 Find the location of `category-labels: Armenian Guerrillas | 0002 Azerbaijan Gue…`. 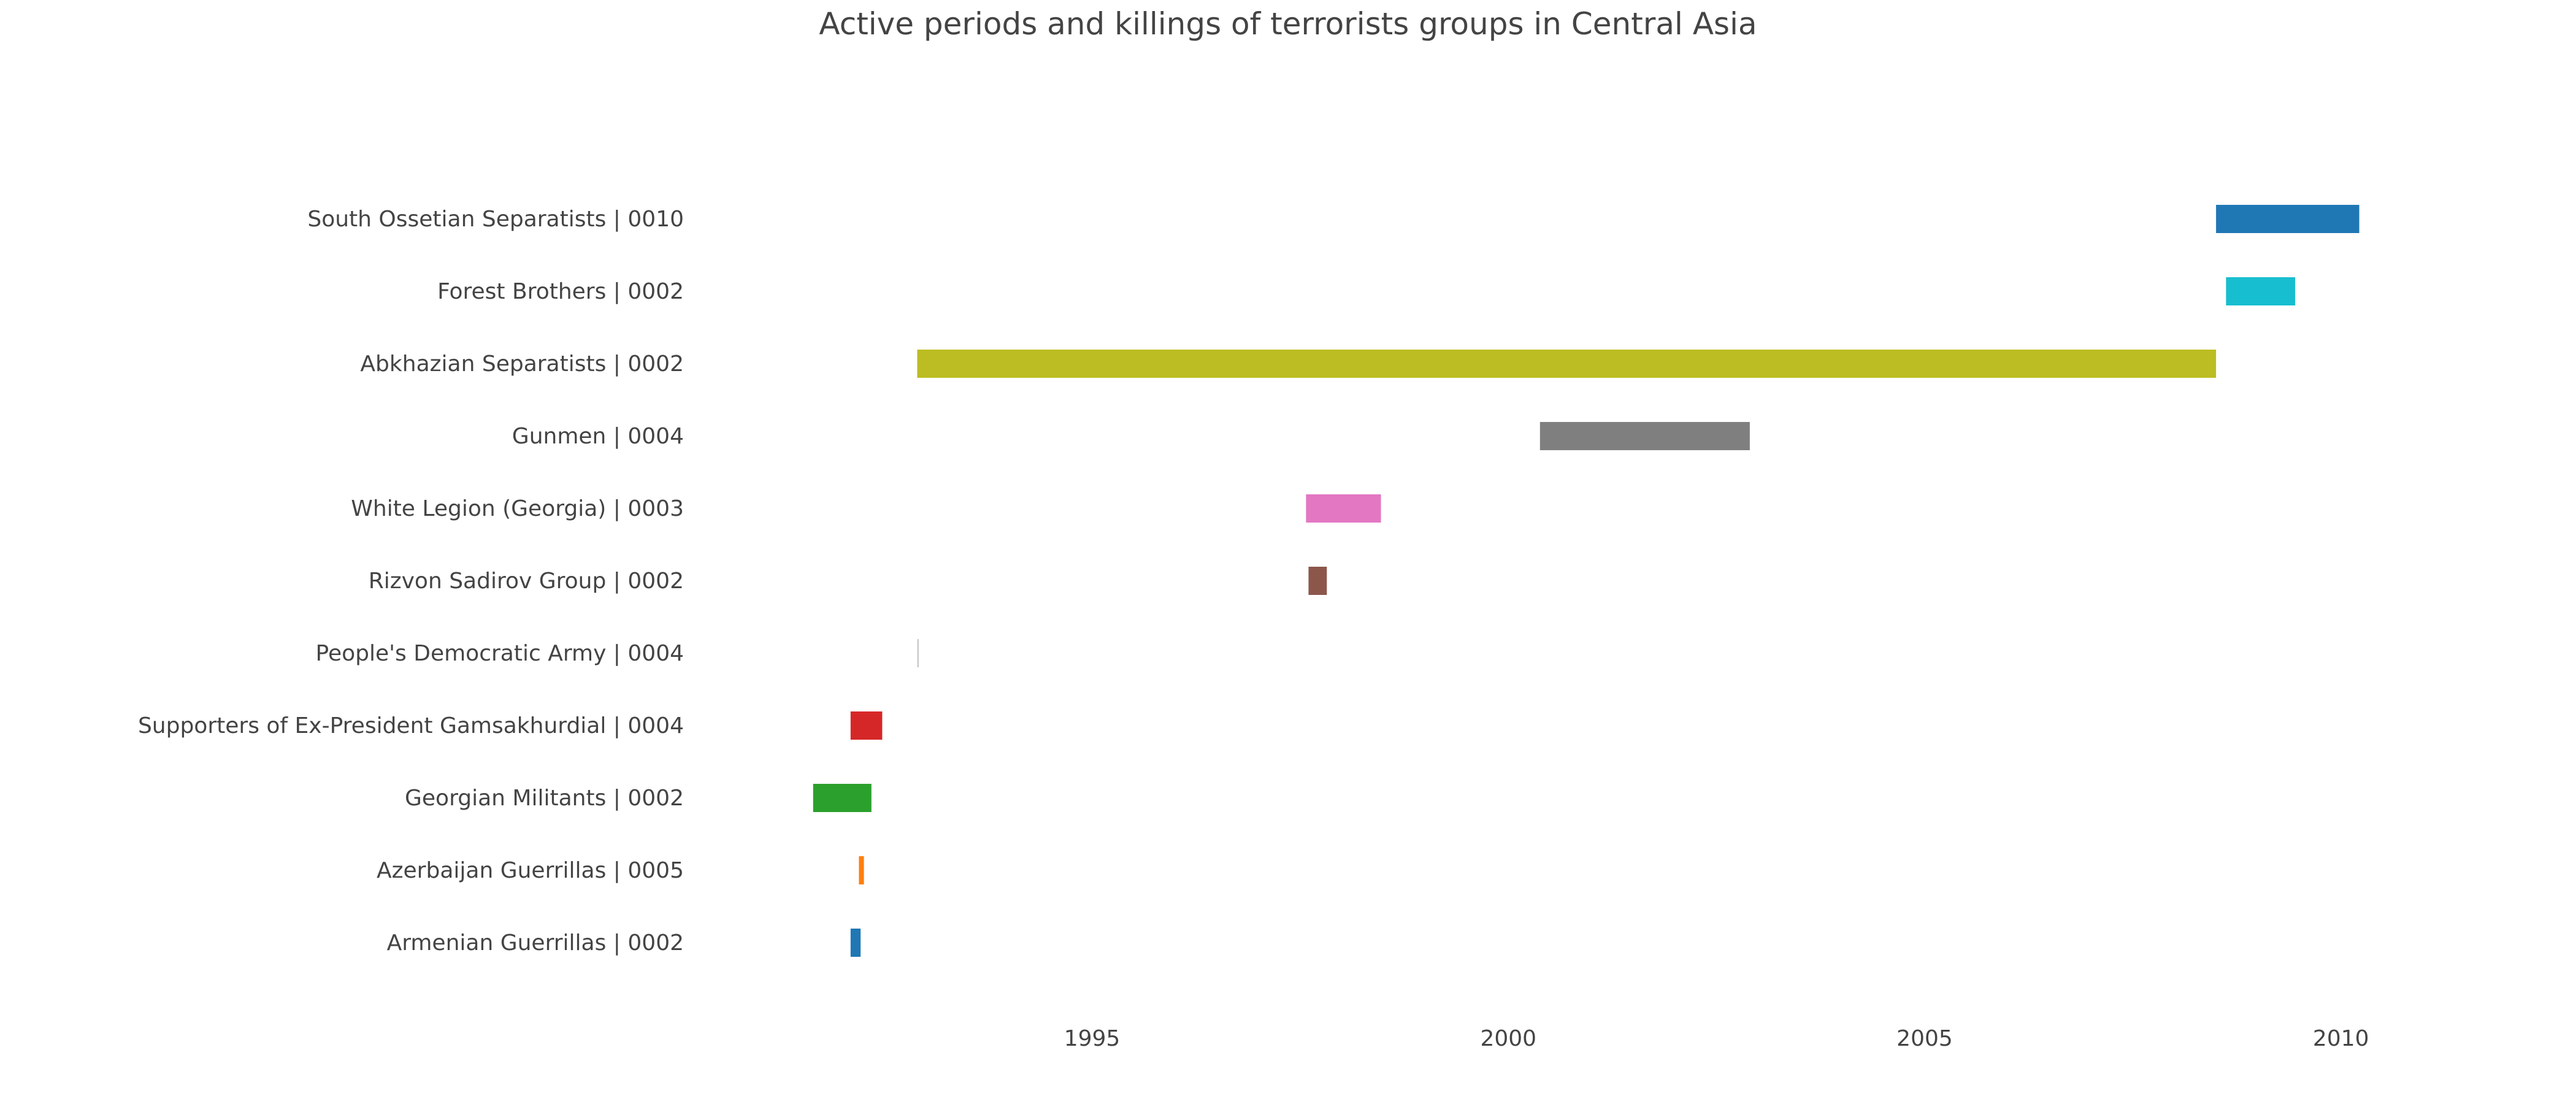

category-labels: Armenian Guerrillas | 0002 Azerbaijan Gue… is located at coordinates (411, 581).